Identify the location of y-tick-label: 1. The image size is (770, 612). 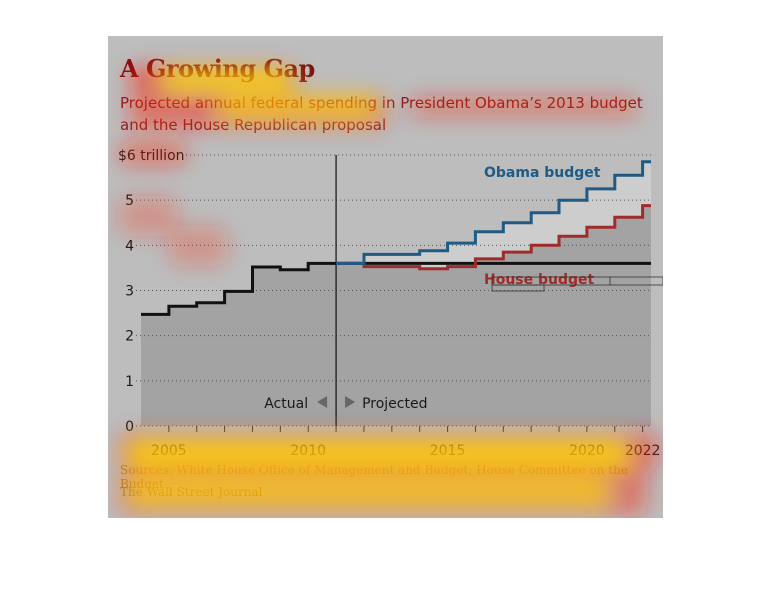
(129, 382).